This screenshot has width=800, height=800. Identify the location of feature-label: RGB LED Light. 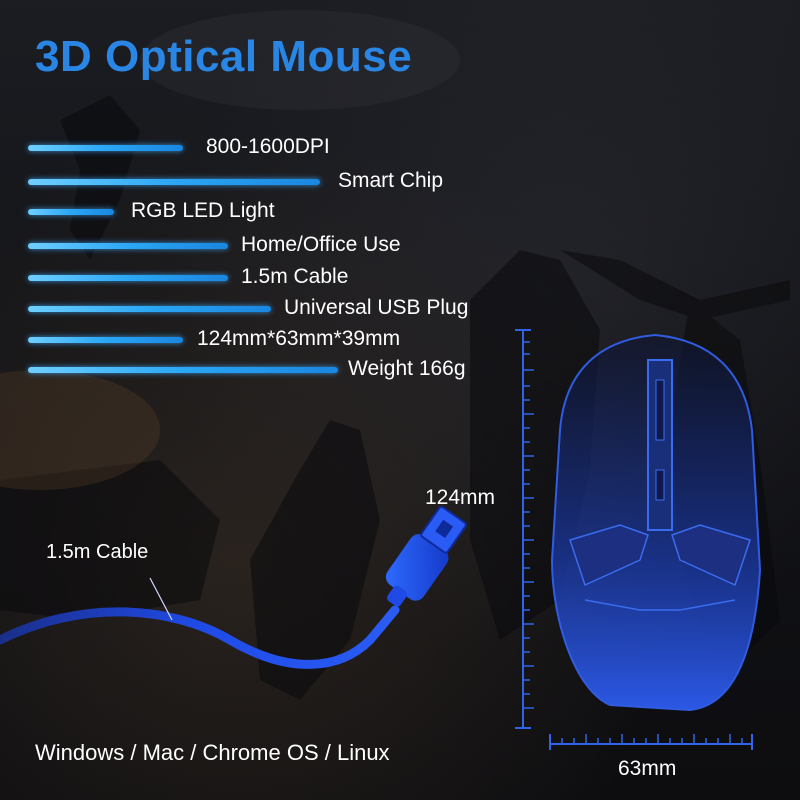
(203, 210).